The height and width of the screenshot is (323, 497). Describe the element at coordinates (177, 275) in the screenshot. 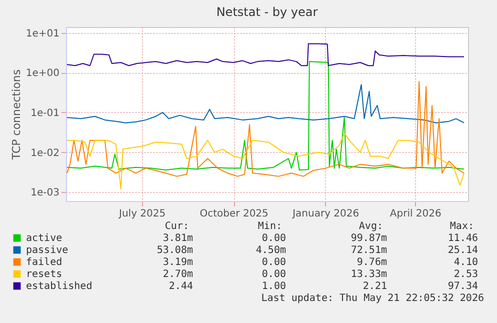

I see `text: 2.70m` at that location.